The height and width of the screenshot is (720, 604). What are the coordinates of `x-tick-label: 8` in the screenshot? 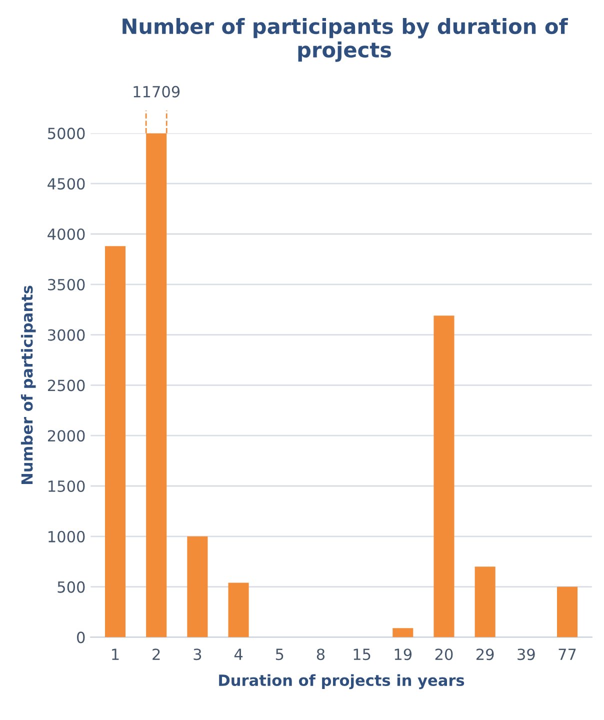 It's located at (320, 654).